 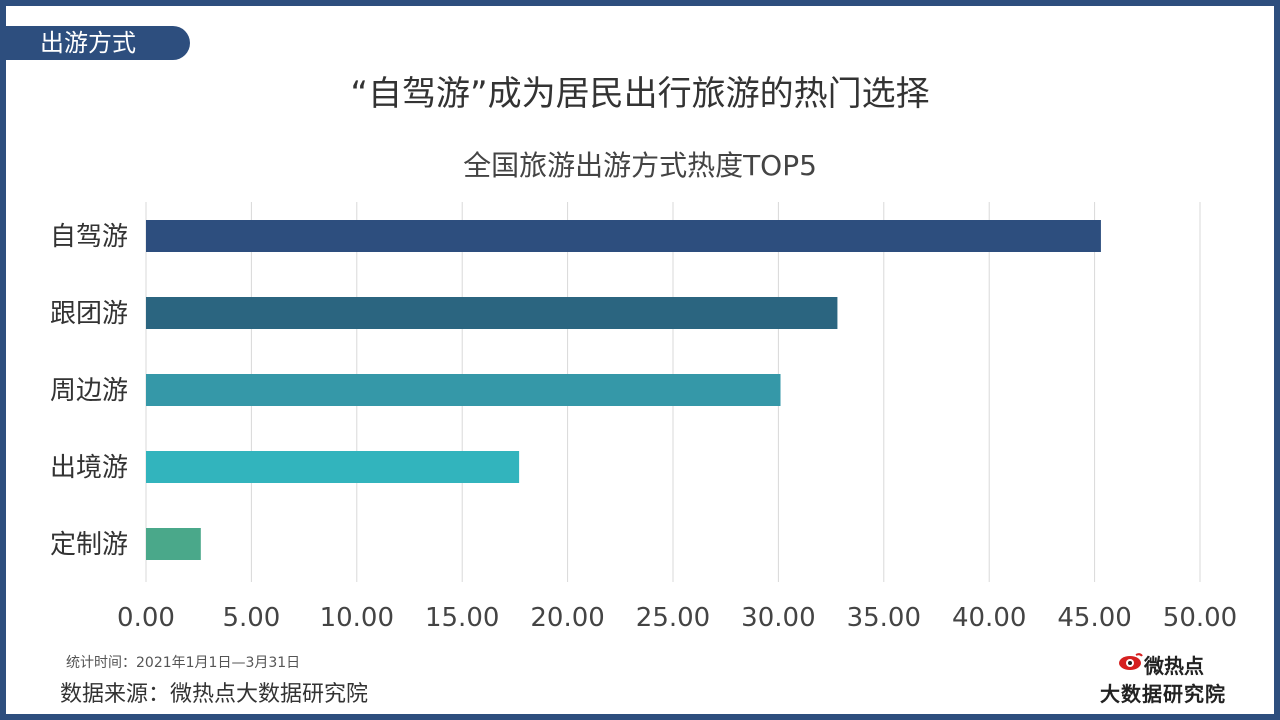 What do you see at coordinates (778, 618) in the screenshot?
I see `x-tick-label: 30.00` at bounding box center [778, 618].